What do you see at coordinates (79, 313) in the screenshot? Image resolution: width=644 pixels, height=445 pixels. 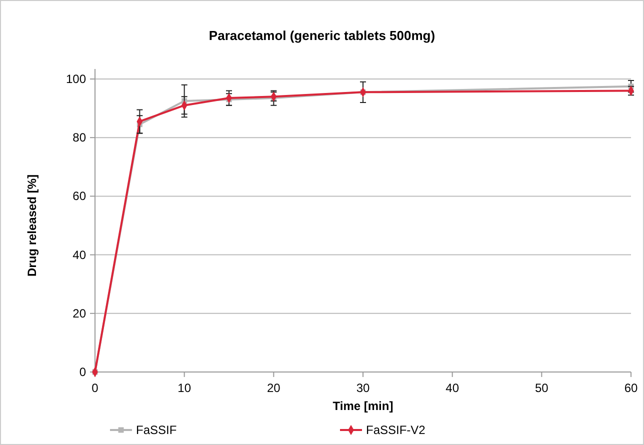 I see `y-tick-label: 20` at bounding box center [79, 313].